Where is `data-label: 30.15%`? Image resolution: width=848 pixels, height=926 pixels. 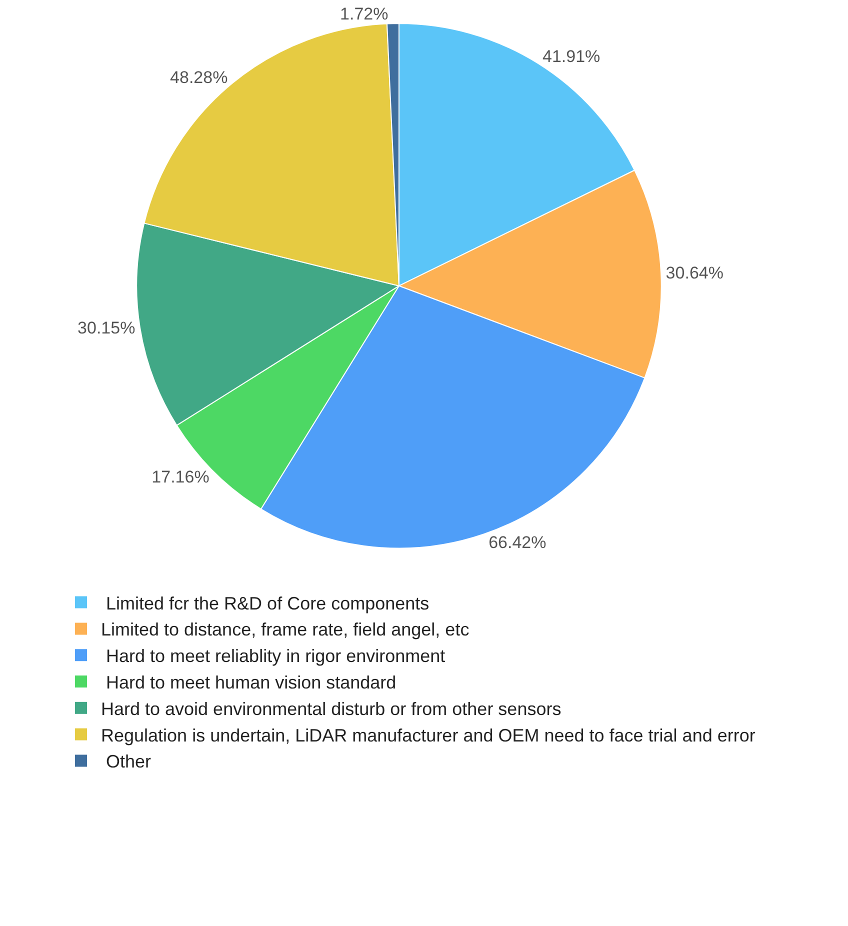
data-label: 30.15% is located at coordinates (107, 328).